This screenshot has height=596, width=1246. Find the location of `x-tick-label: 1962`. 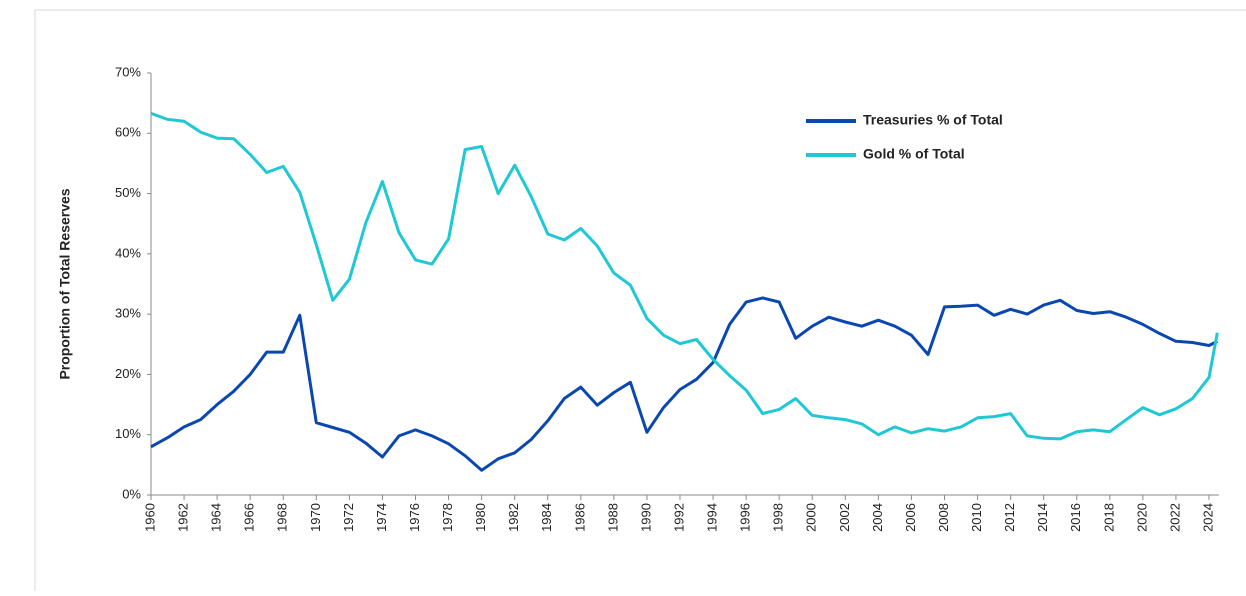

x-tick-label: 1962 is located at coordinates (183, 517).